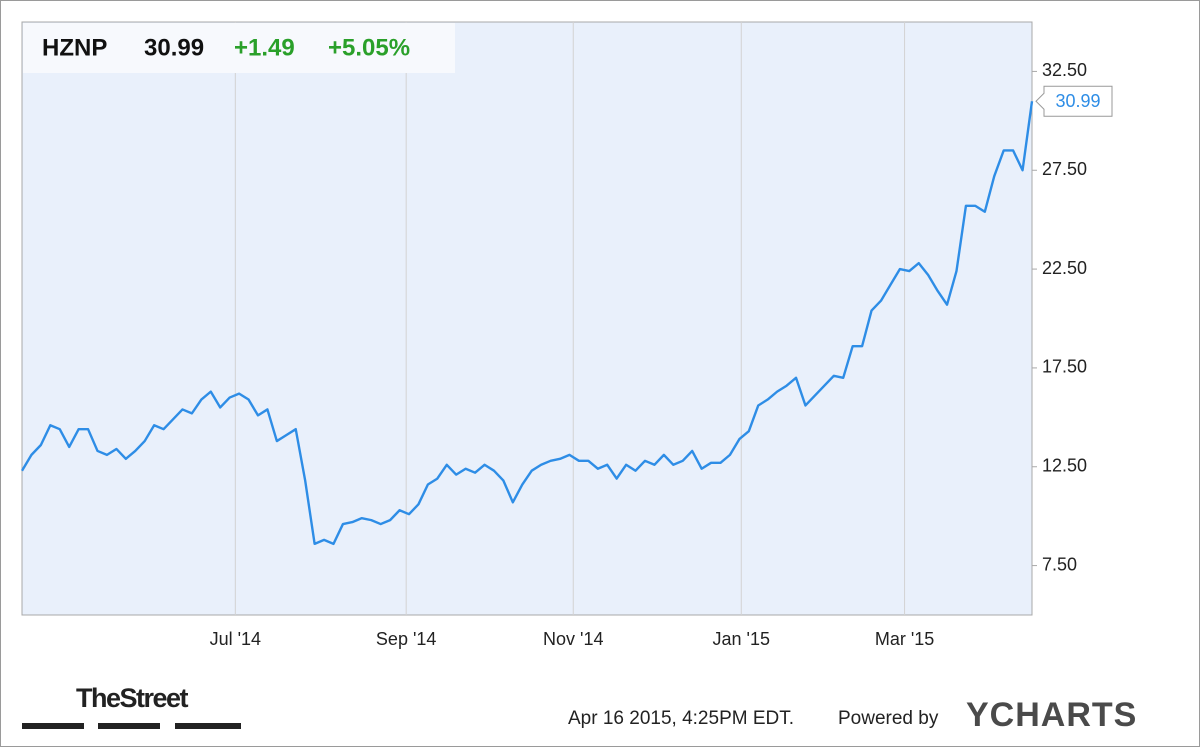 The image size is (1200, 747). Describe the element at coordinates (741, 639) in the screenshot. I see `x-tick-label: Jan '15` at that location.